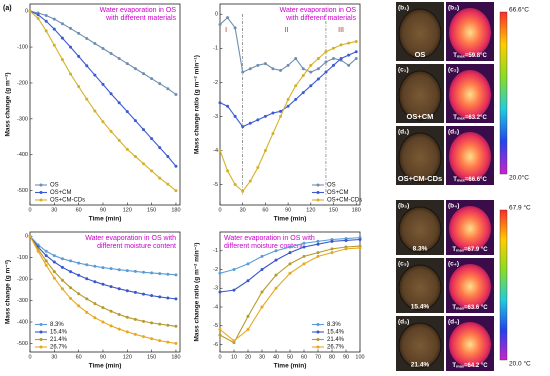 The image size is (550, 376). Describe the element at coordinates (290, 357) in the screenshot. I see `x-tick-label: 50` at that location.